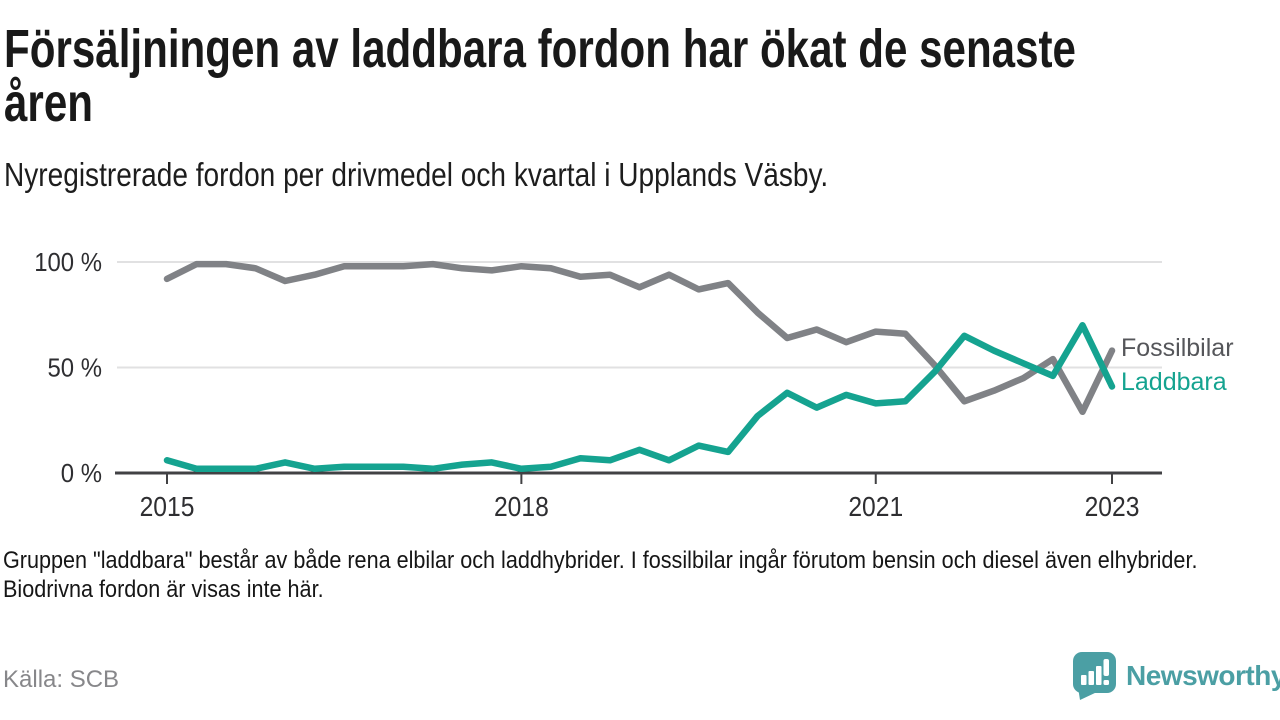 This screenshot has height=720, width=1280. What do you see at coordinates (48, 103) in the screenshot?
I see `chart-title-line2: åren` at bounding box center [48, 103].